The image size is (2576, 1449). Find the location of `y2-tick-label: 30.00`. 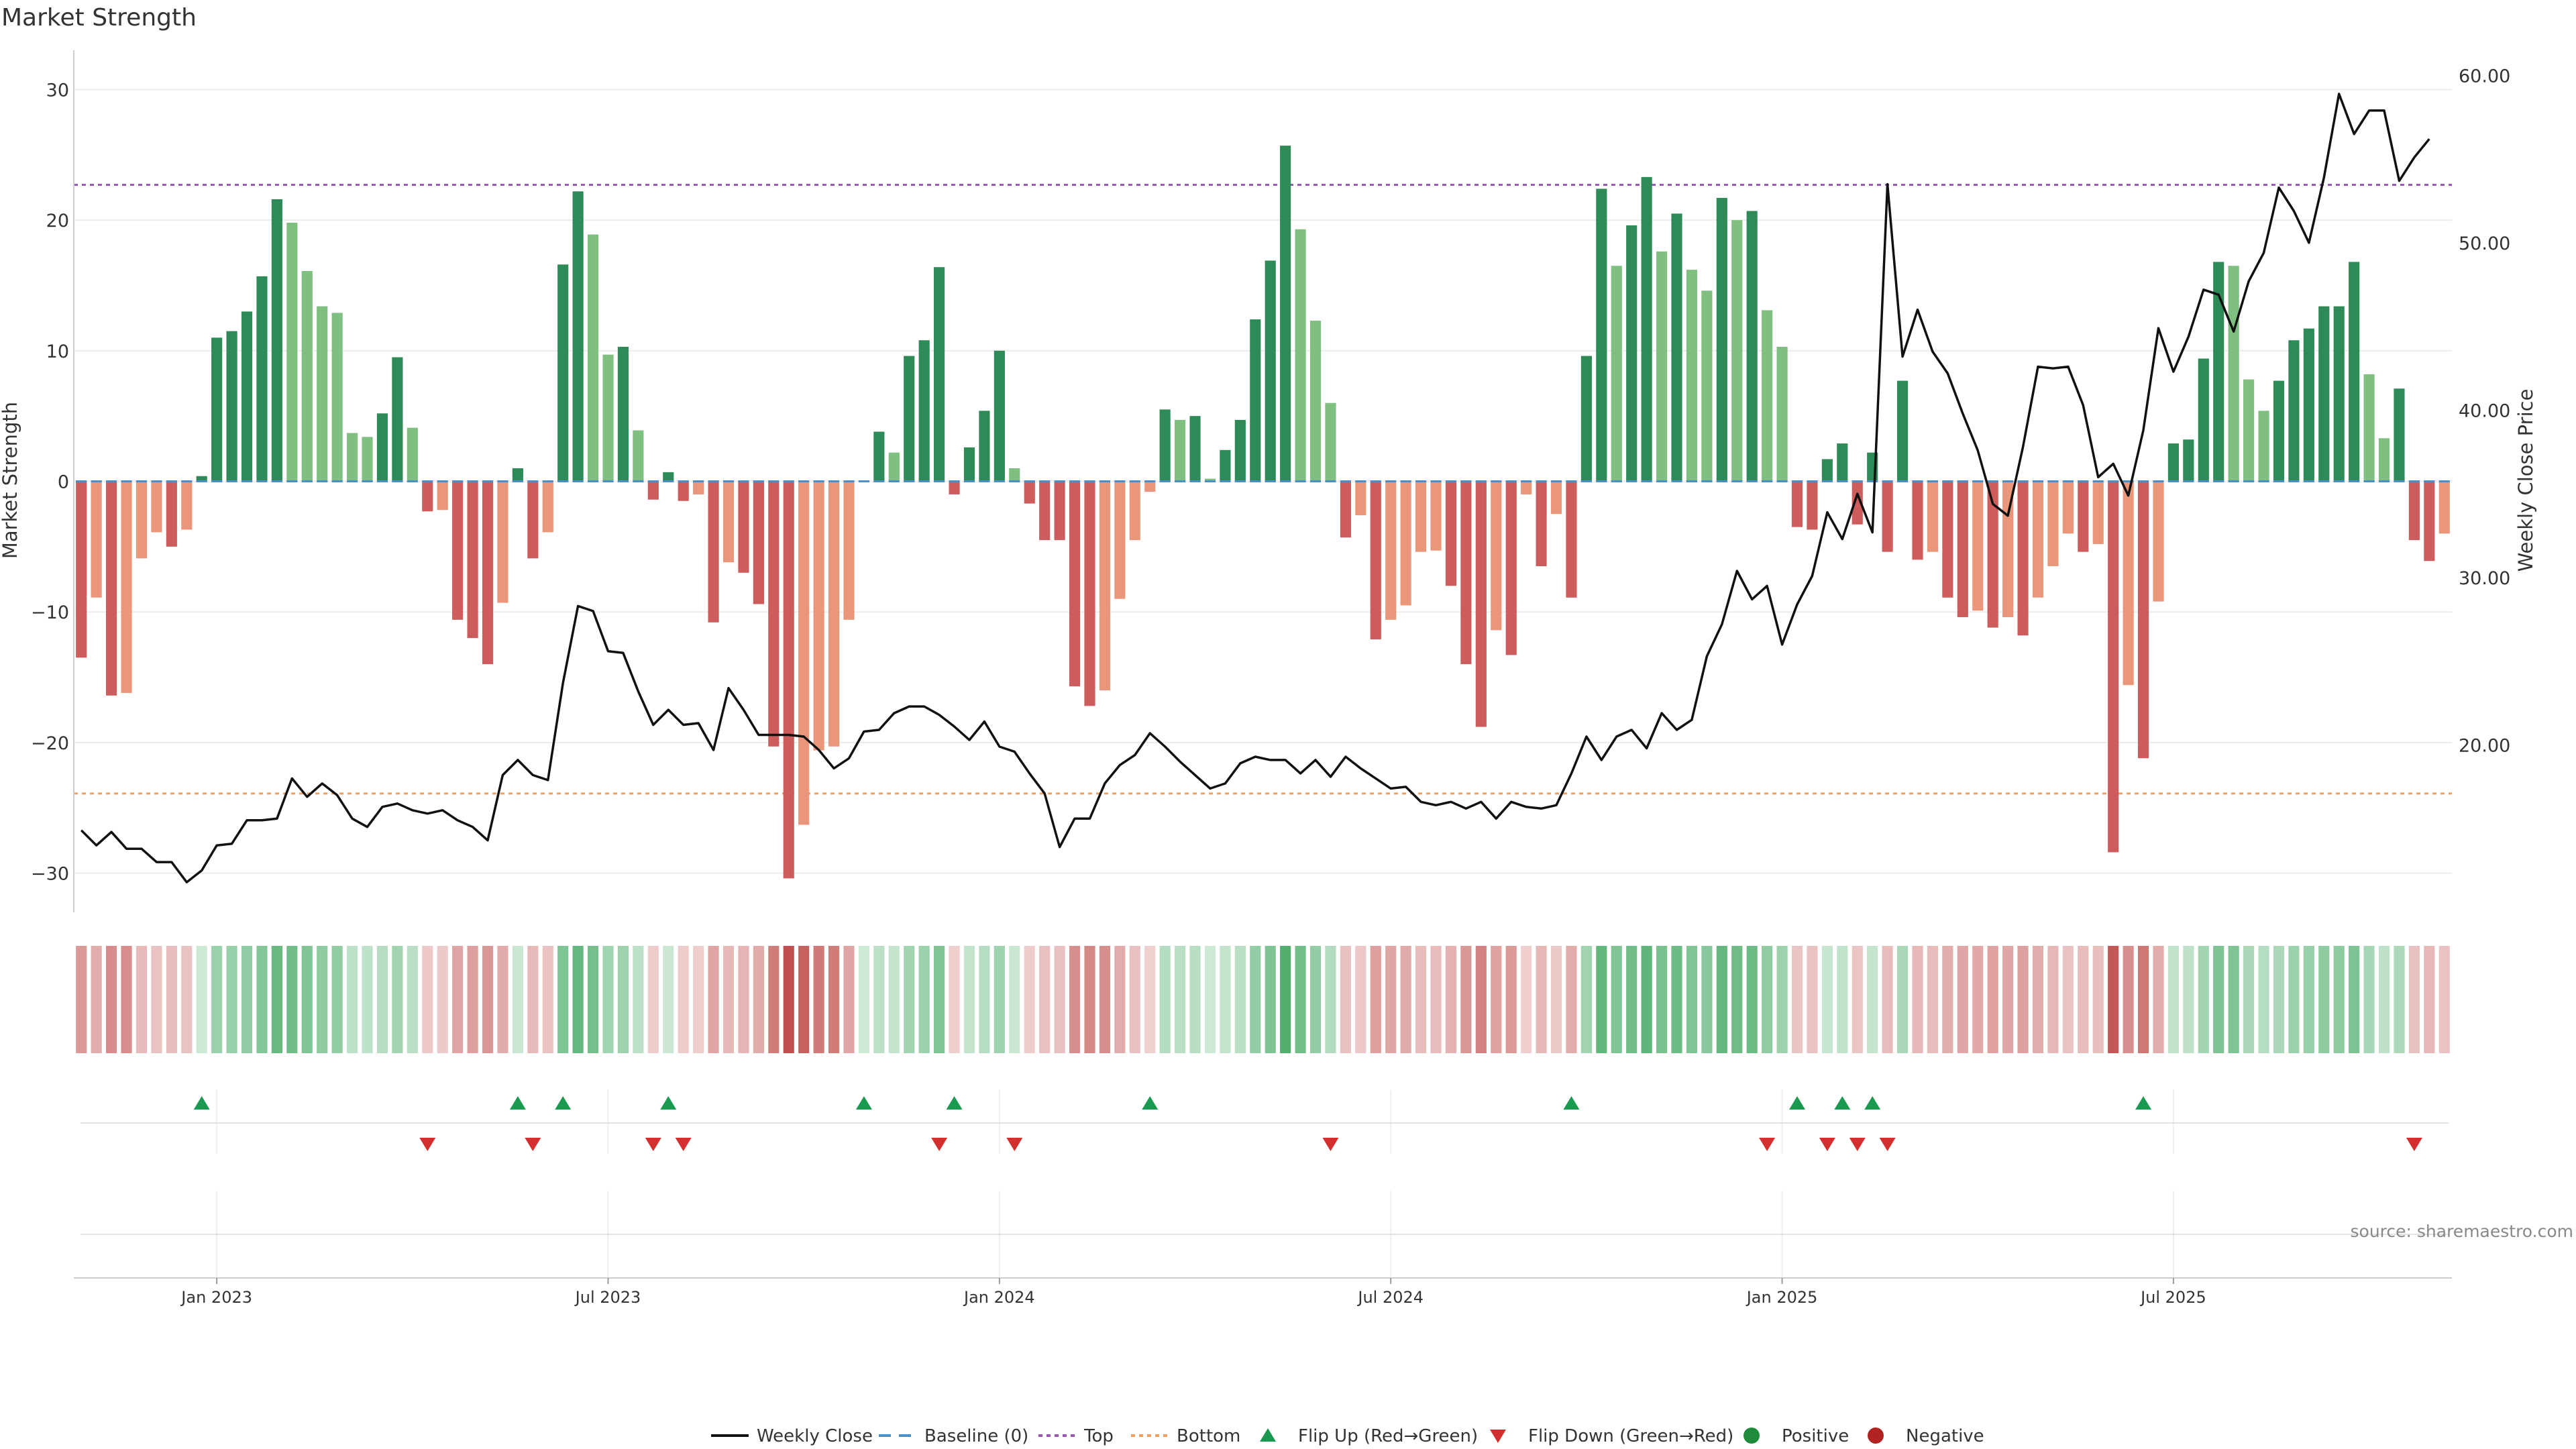

y2-tick-label: 30.00 is located at coordinates (2484, 578).